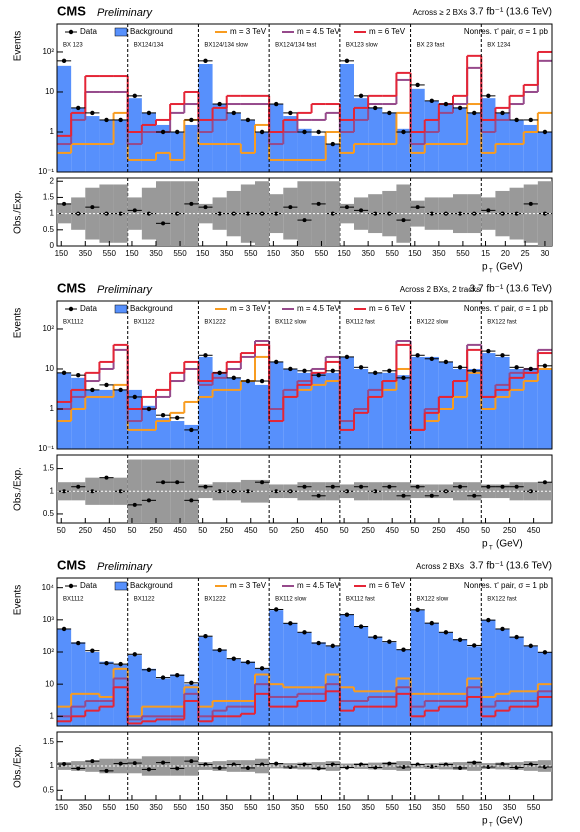 The height and width of the screenshot is (832, 580). Describe the element at coordinates (509, 544) in the screenshot. I see `x-axis-label-unit: (GeV)` at that location.